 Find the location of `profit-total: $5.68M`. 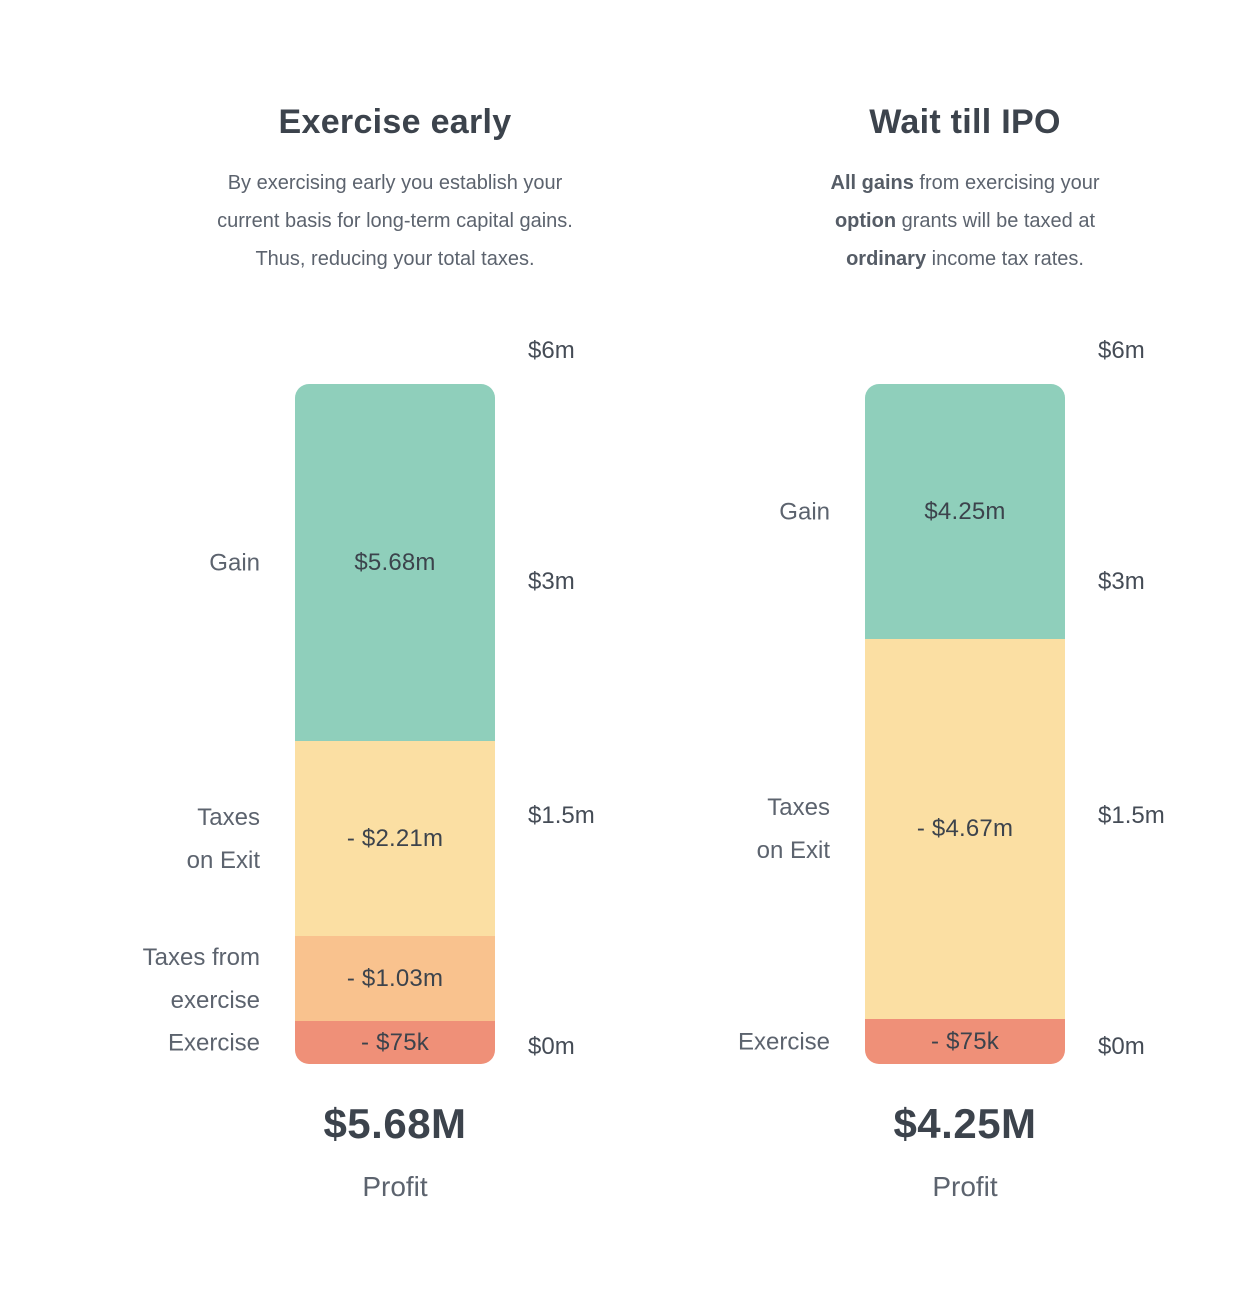

profit-total: $5.68M is located at coordinates (395, 1123).